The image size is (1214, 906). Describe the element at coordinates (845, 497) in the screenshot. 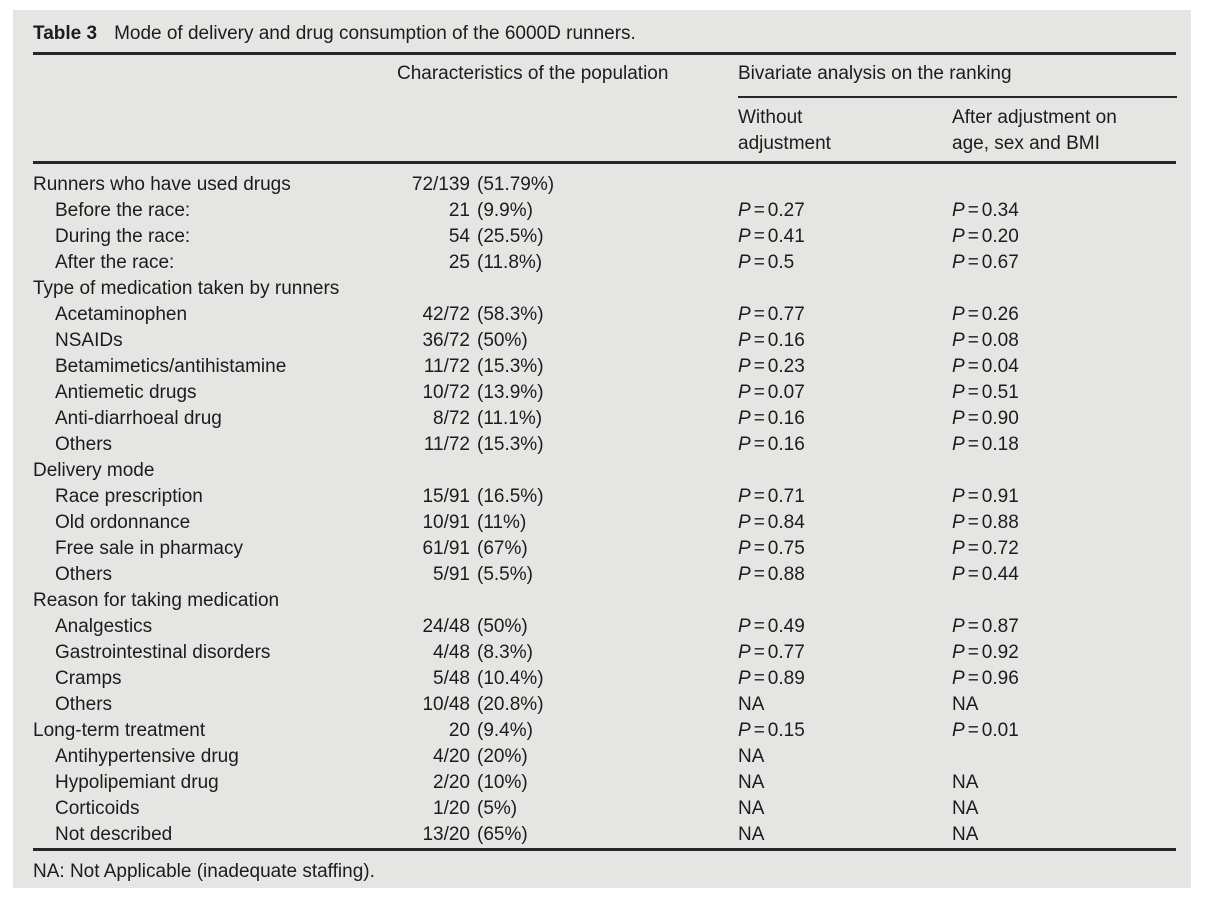

I see `row-p-without-adjustment: P = 0.71` at that location.